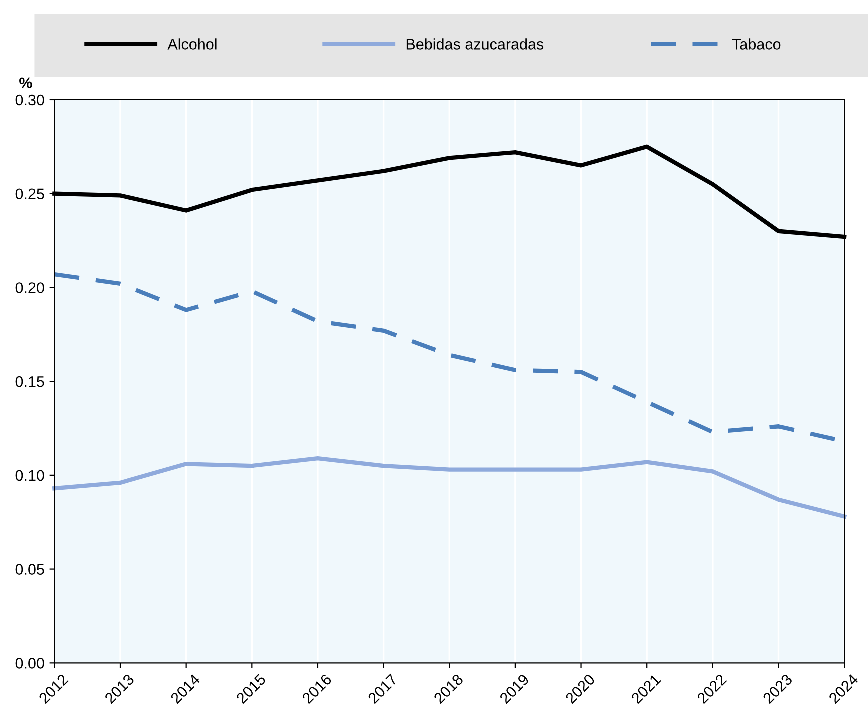 This screenshot has width=868, height=704. What do you see at coordinates (26, 83) in the screenshot?
I see `y-axis-title: %` at bounding box center [26, 83].